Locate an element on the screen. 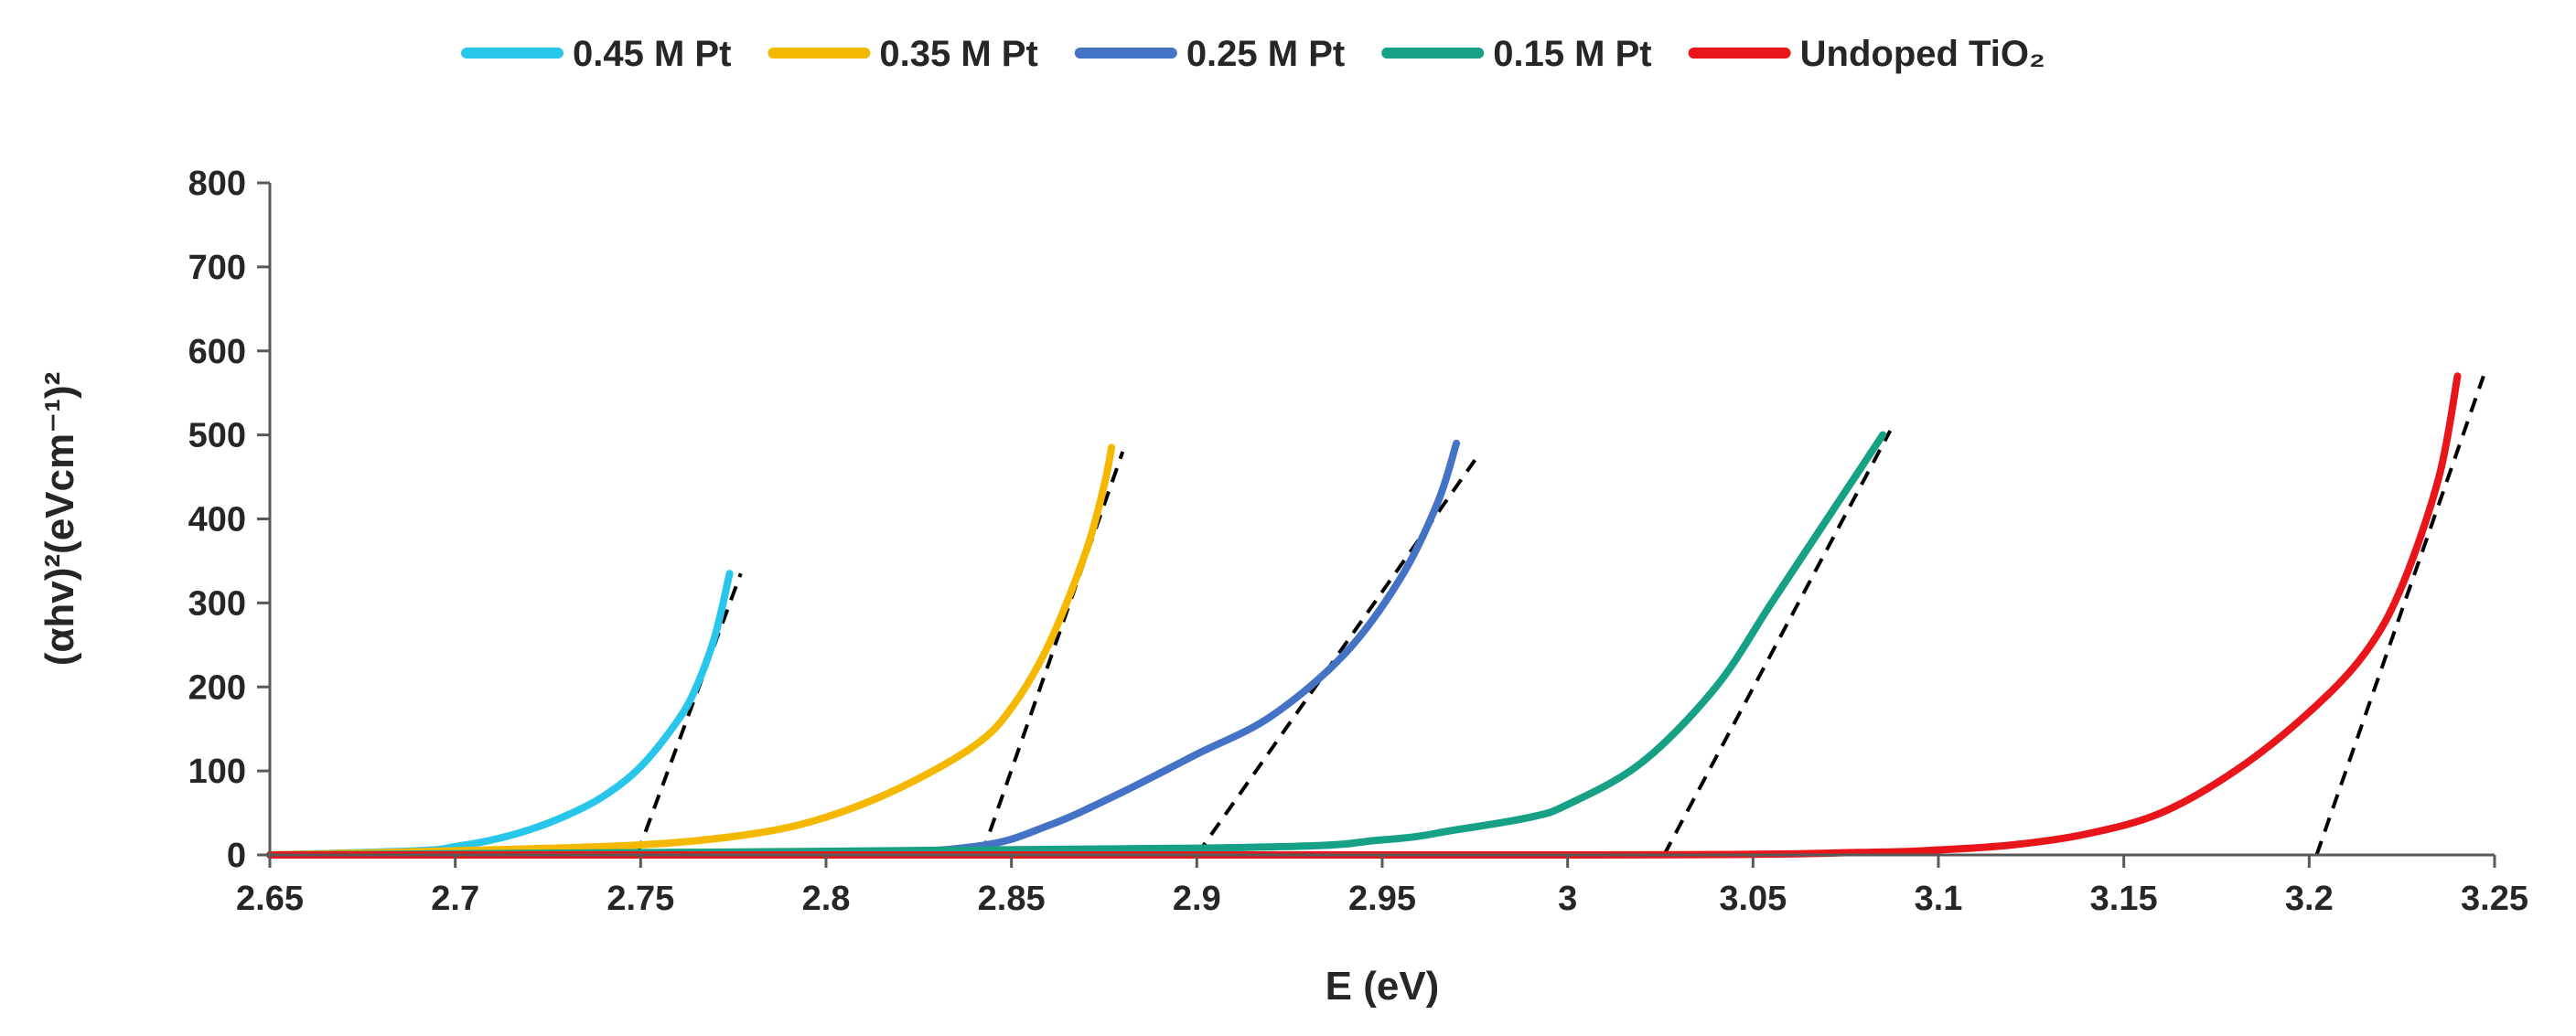 This screenshot has width=2576, height=1036. x-tick-label: 2.9 is located at coordinates (1197, 899).